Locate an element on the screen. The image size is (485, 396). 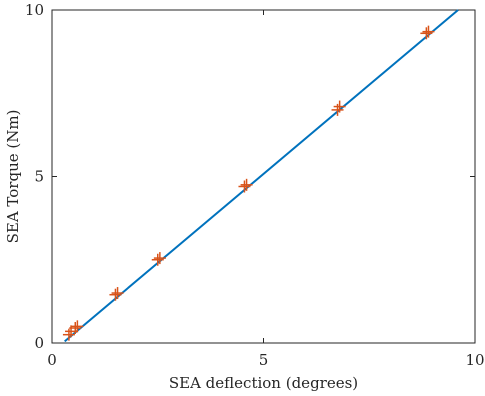
x-tick-label: 10 is located at coordinates (474, 360).